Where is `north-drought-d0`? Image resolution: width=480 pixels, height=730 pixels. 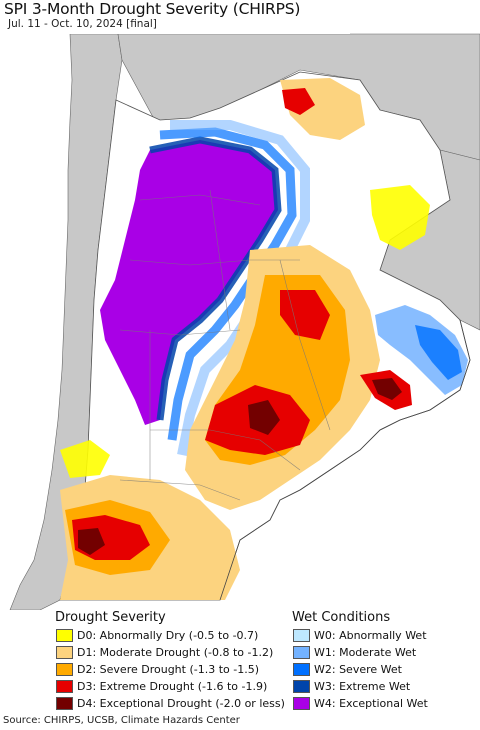
north-drought-d0 is located at coordinates (400, 217).